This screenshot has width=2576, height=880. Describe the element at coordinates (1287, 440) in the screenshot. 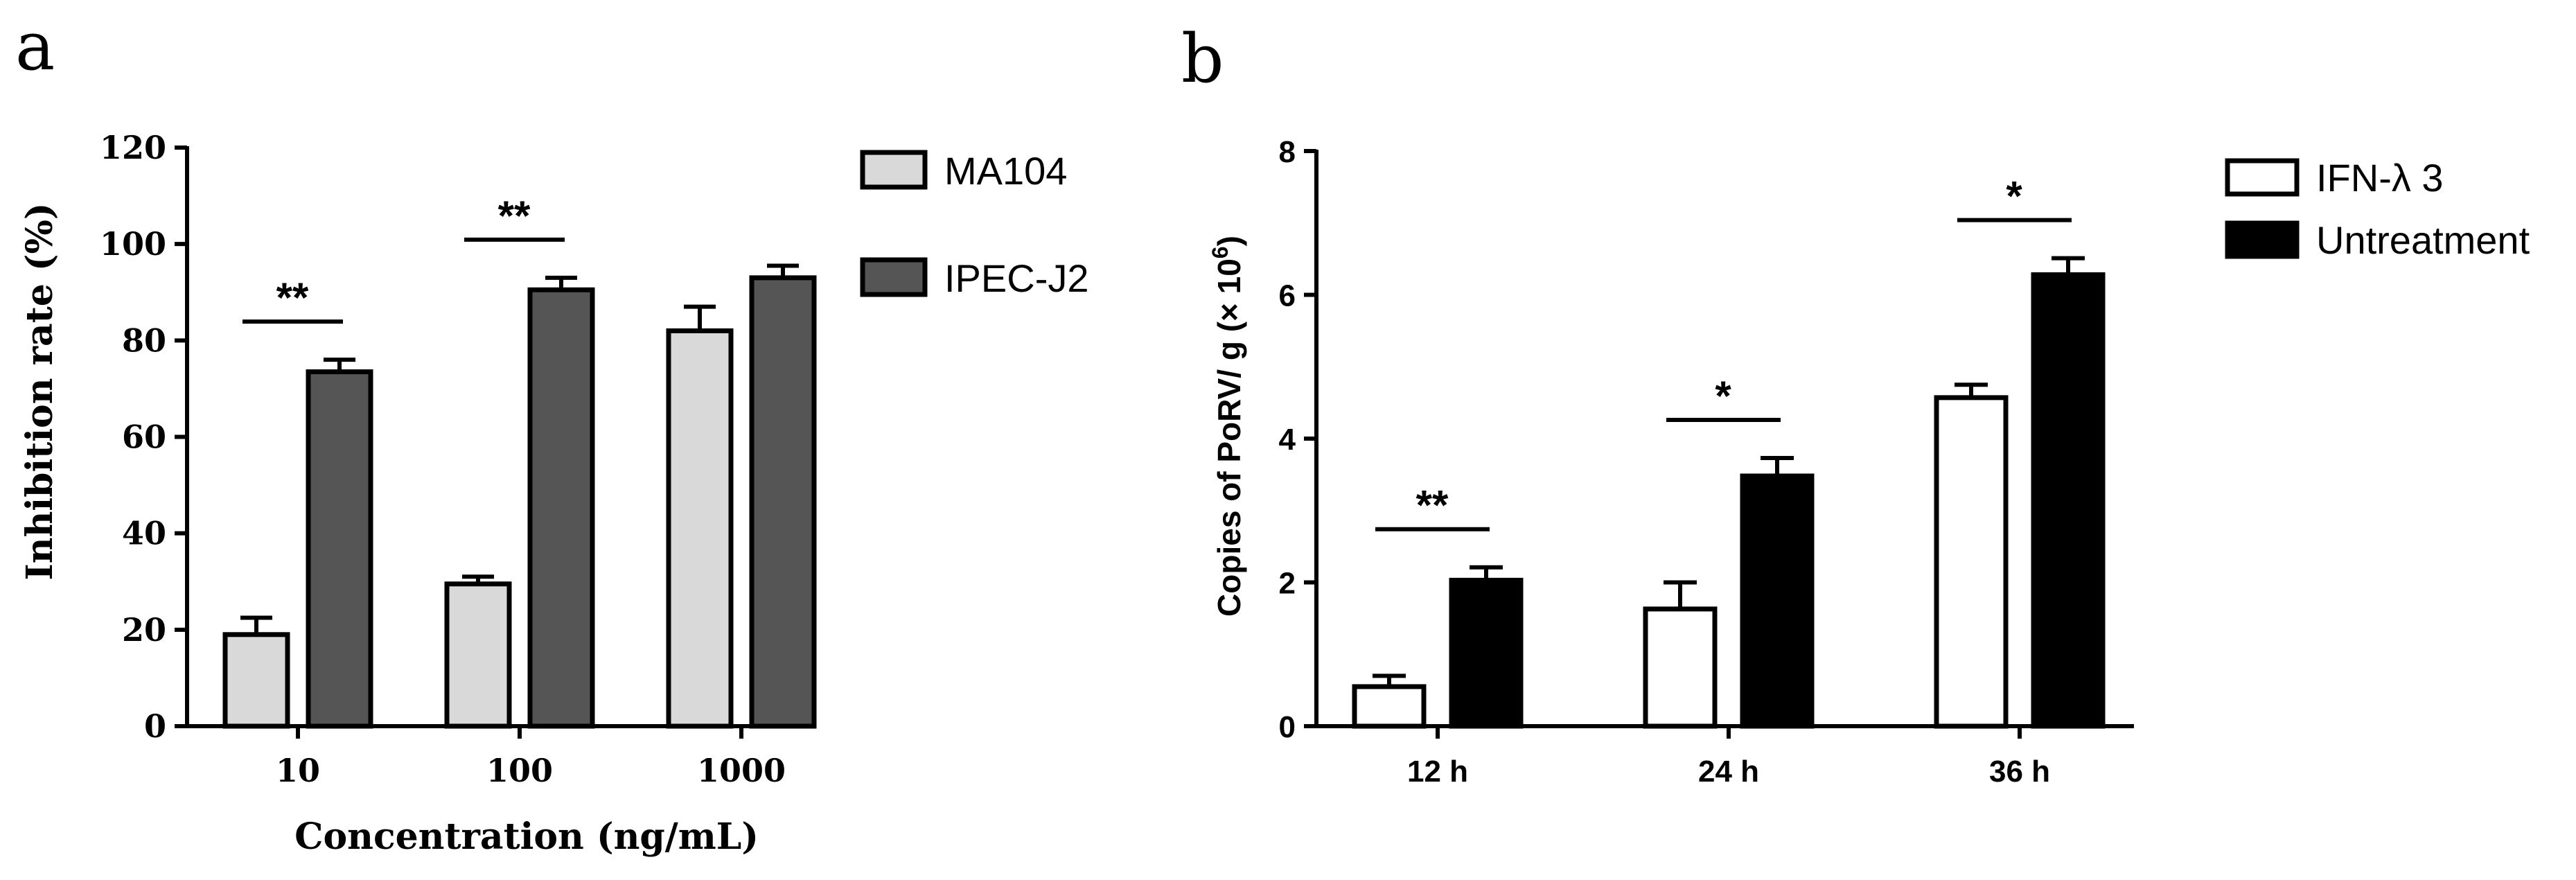

I see `chart-b-y-tick-label: 4` at that location.